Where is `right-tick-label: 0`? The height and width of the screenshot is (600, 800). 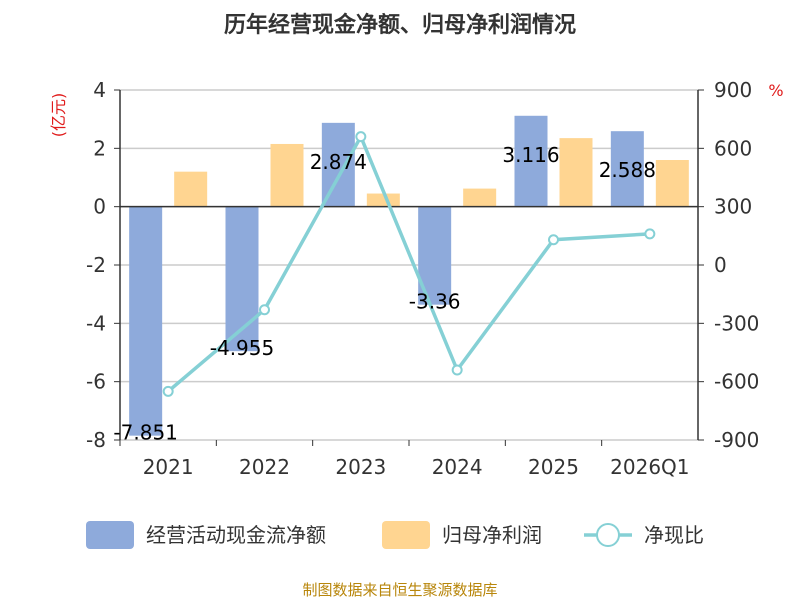 right-tick-label: 0 is located at coordinates (720, 265).